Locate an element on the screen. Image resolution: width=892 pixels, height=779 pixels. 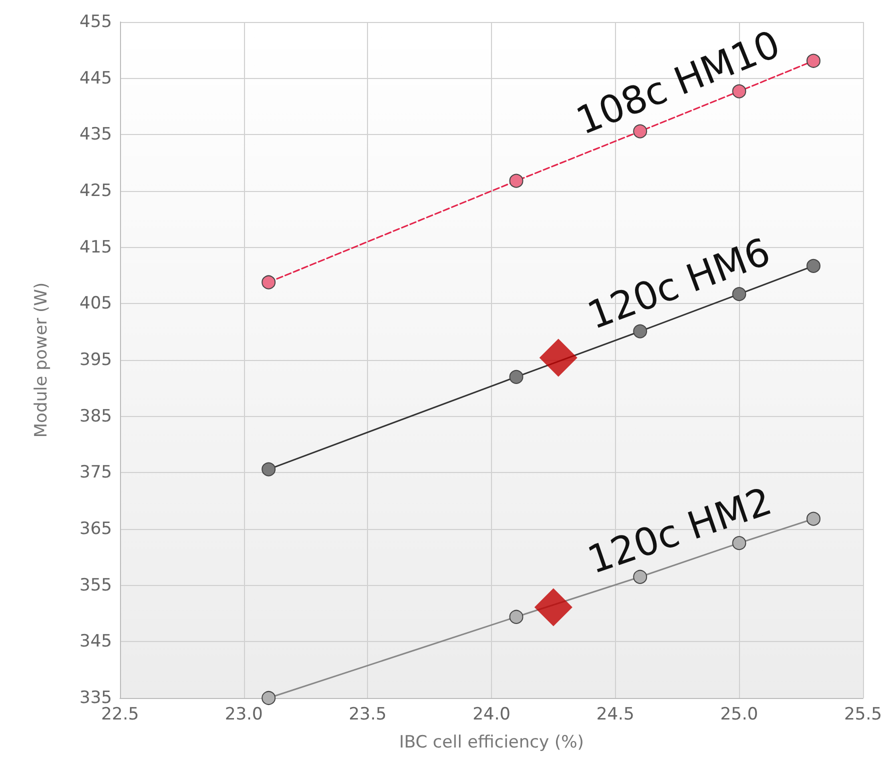
x-tick-label: 24.0 is located at coordinates (491, 714).